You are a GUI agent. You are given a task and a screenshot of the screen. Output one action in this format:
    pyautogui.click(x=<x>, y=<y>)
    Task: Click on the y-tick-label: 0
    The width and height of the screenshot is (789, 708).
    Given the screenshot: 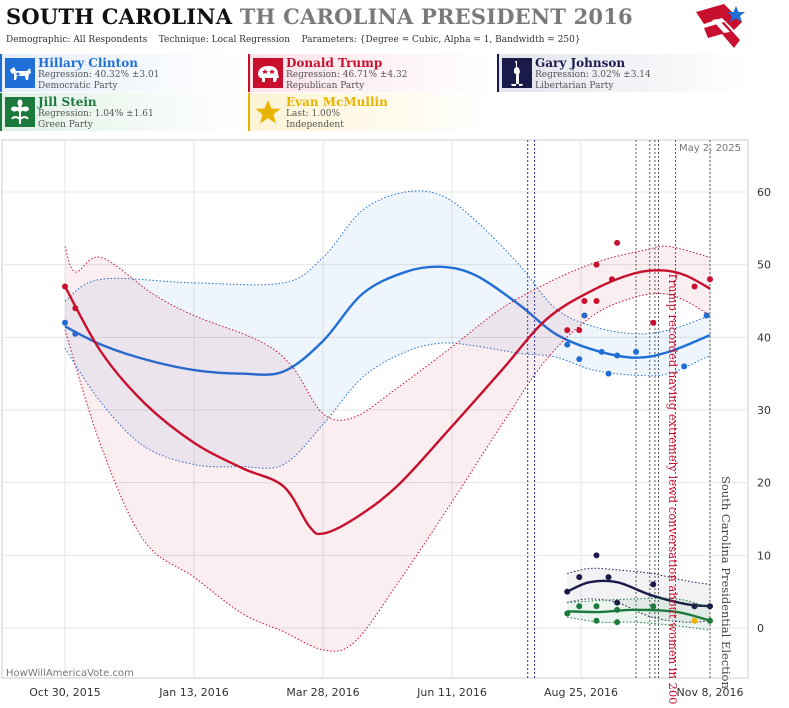 What is the action you would take?
    pyautogui.click(x=760, y=628)
    